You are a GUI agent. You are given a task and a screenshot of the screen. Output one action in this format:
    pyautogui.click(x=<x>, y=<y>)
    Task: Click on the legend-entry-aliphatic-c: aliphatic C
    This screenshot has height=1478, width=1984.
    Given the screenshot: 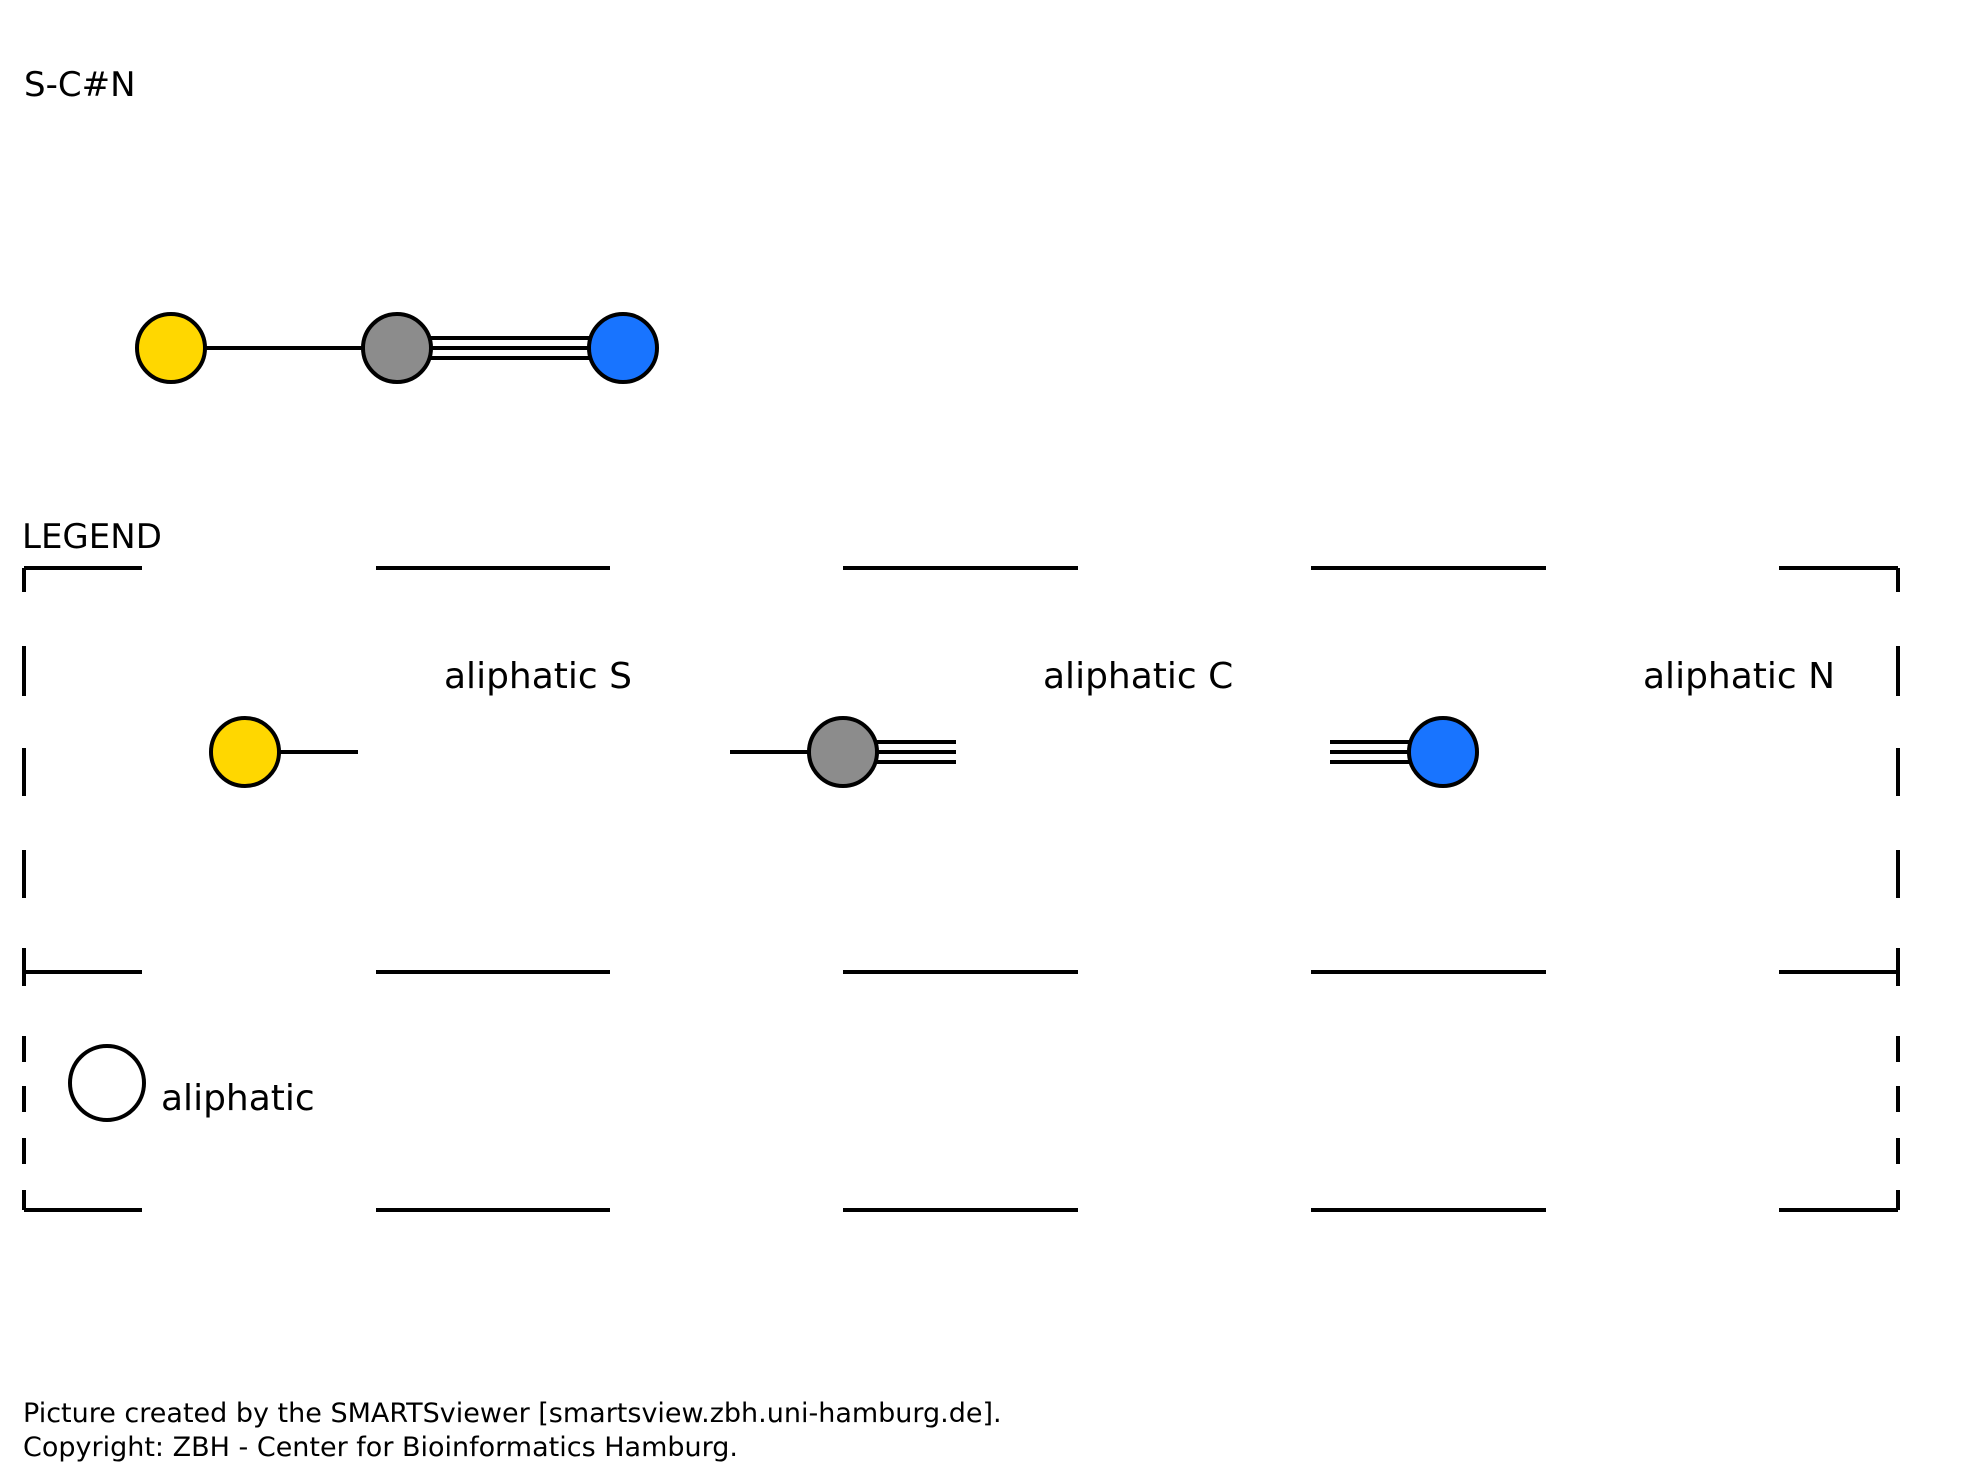 What is the action you would take?
    pyautogui.click(x=981, y=722)
    